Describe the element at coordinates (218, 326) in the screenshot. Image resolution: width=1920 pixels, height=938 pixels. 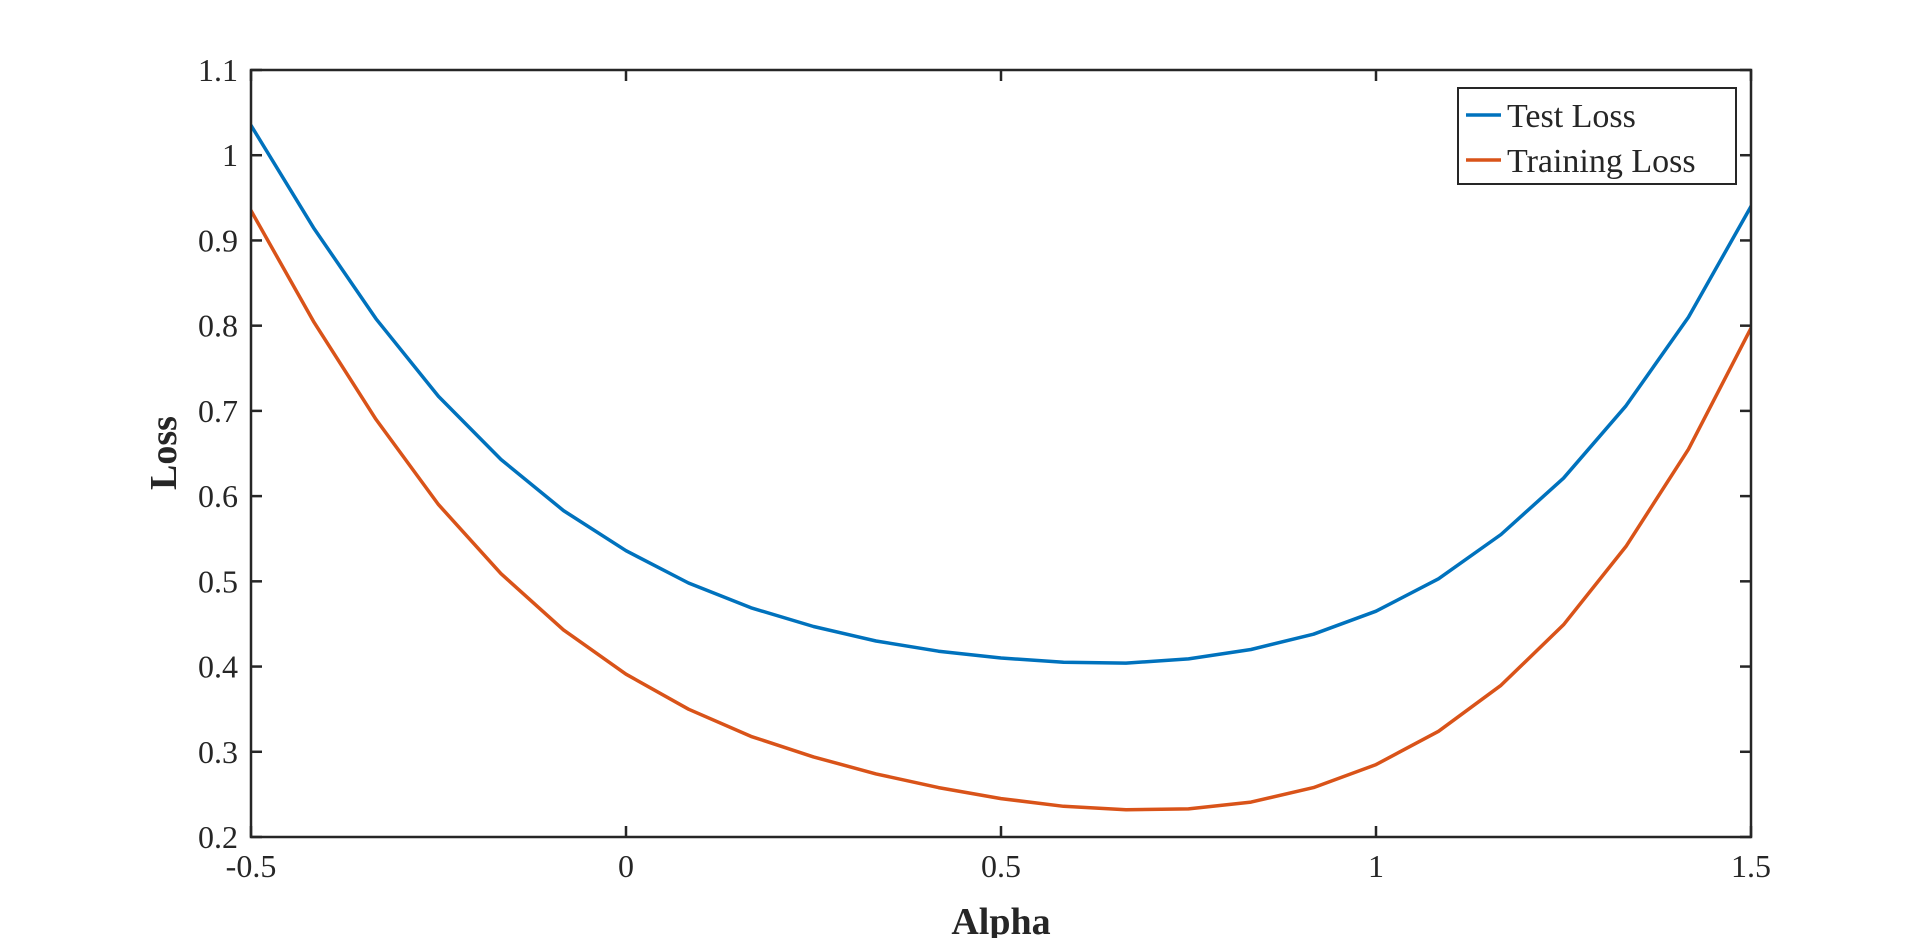
I see `y-tick-label: 0.8` at that location.